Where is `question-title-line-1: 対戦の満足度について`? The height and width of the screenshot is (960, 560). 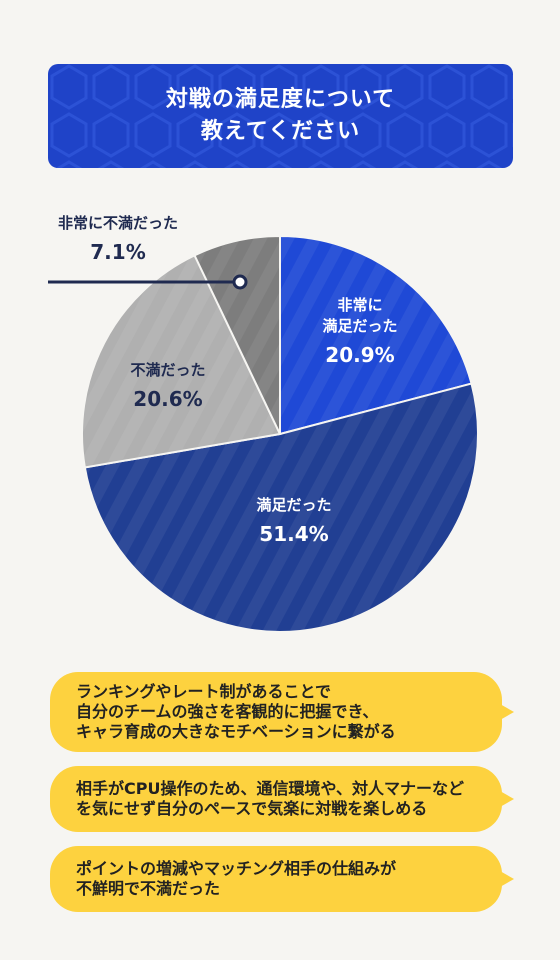
question-title-line-1: 対戦の満足度について is located at coordinates (280, 99).